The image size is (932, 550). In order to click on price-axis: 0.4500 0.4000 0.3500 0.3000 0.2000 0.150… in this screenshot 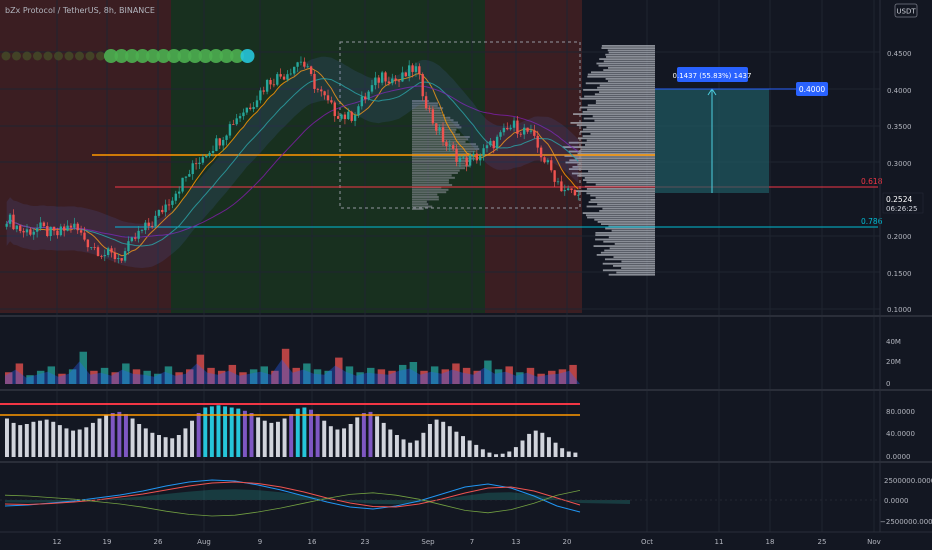, I will do `click(903, 182)`.